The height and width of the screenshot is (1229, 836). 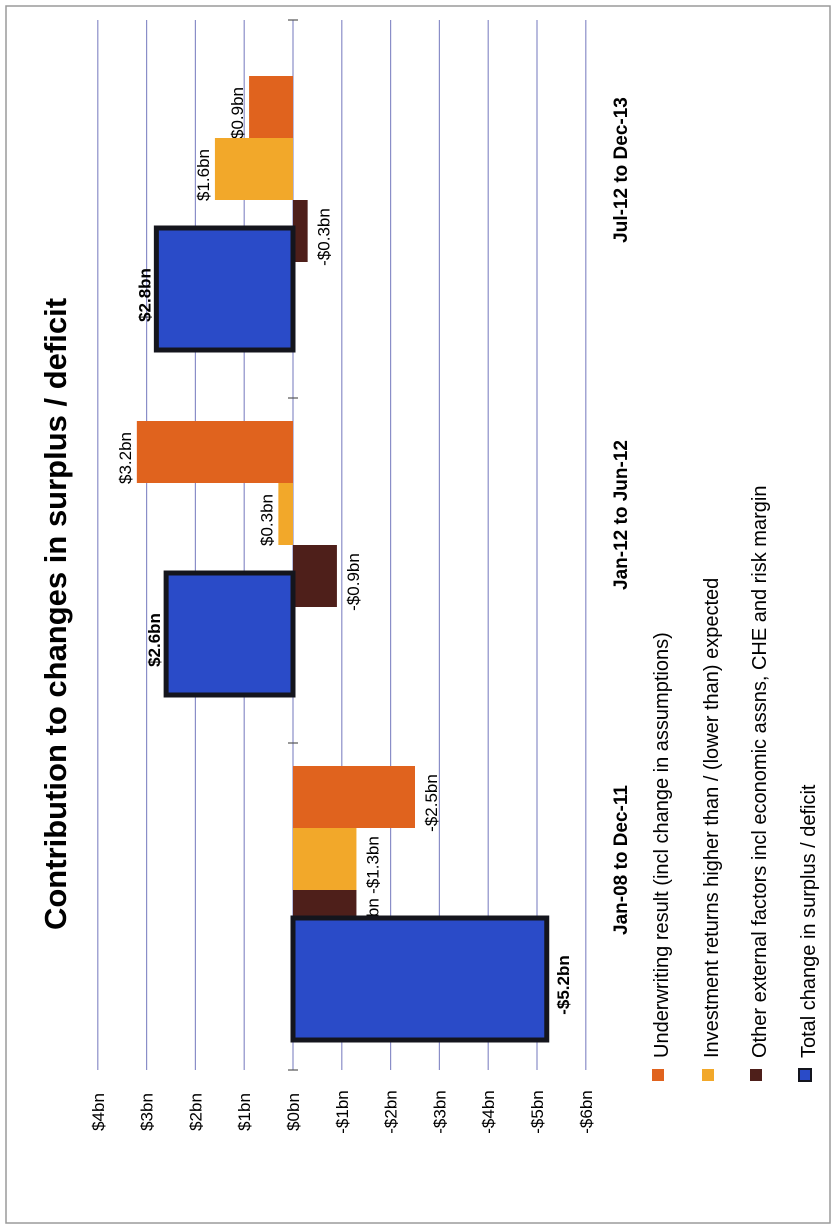 What do you see at coordinates (144, 295) in the screenshot?
I see `data-label: $2.8bn` at bounding box center [144, 295].